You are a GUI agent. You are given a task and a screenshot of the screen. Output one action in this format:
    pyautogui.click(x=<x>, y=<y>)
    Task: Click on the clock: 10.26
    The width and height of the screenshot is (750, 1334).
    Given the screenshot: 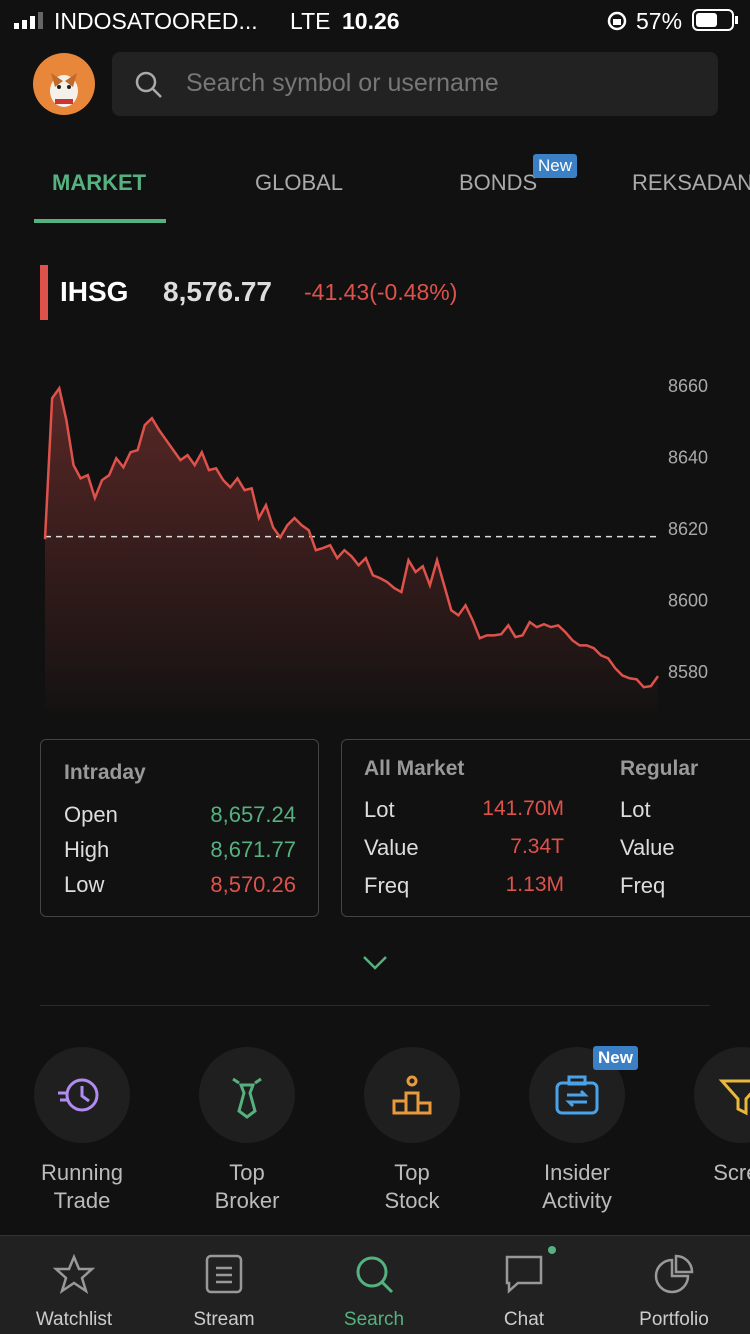 What is the action you would take?
    pyautogui.click(x=371, y=21)
    